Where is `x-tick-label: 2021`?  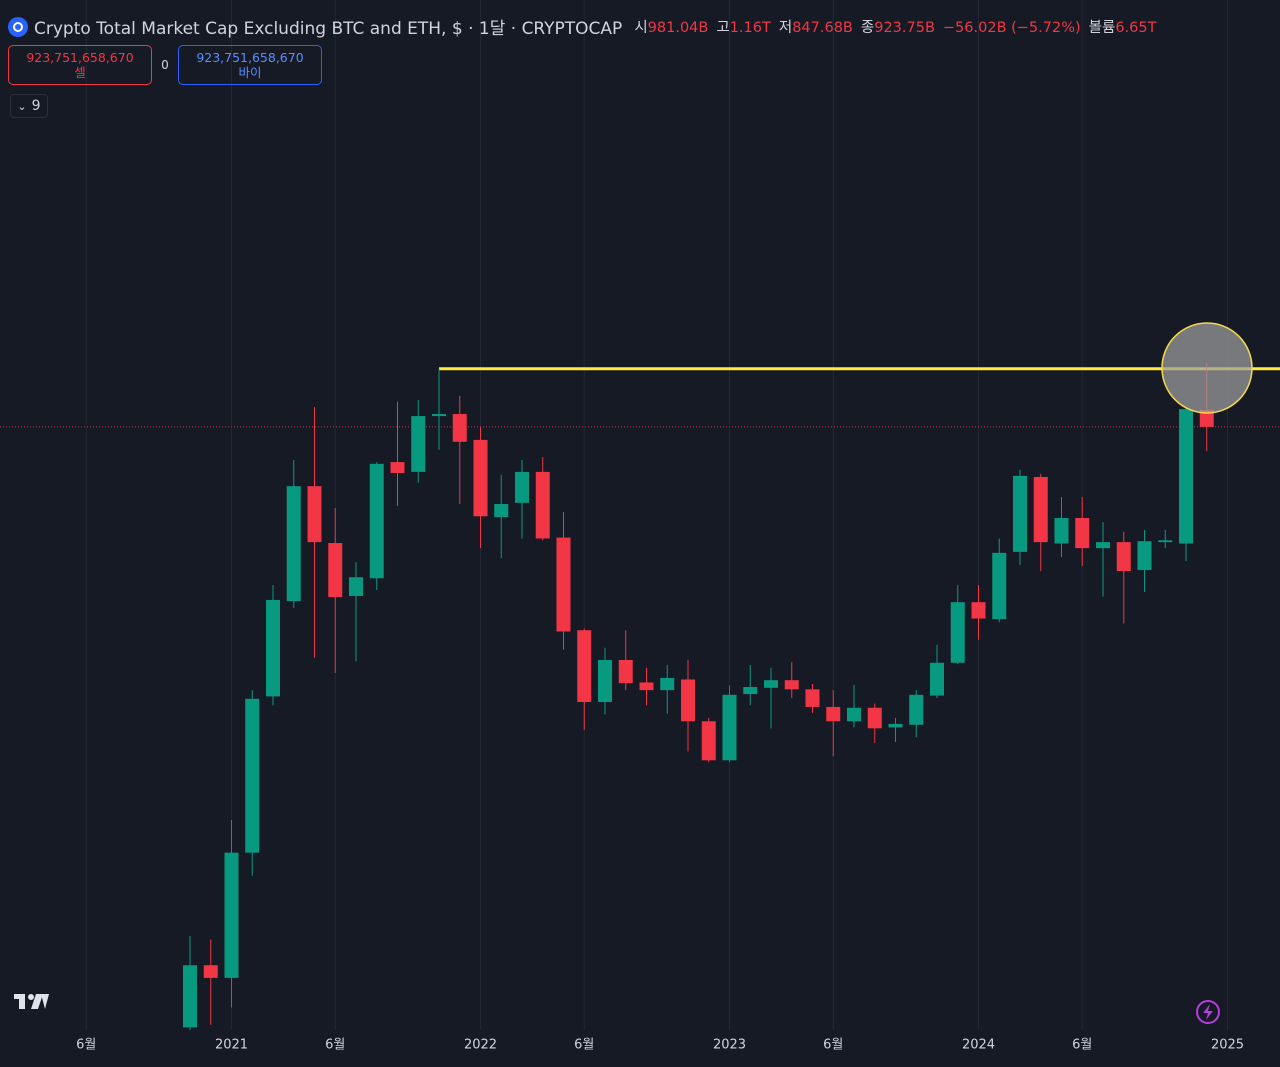
x-tick-label: 2021 is located at coordinates (231, 1045).